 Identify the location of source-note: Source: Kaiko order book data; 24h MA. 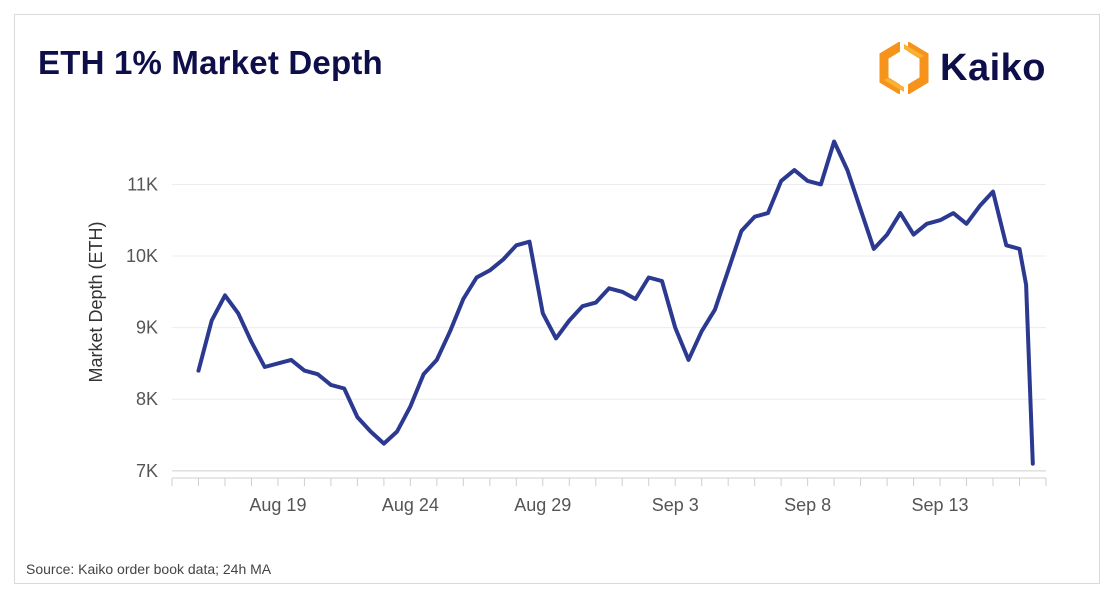
(149, 569).